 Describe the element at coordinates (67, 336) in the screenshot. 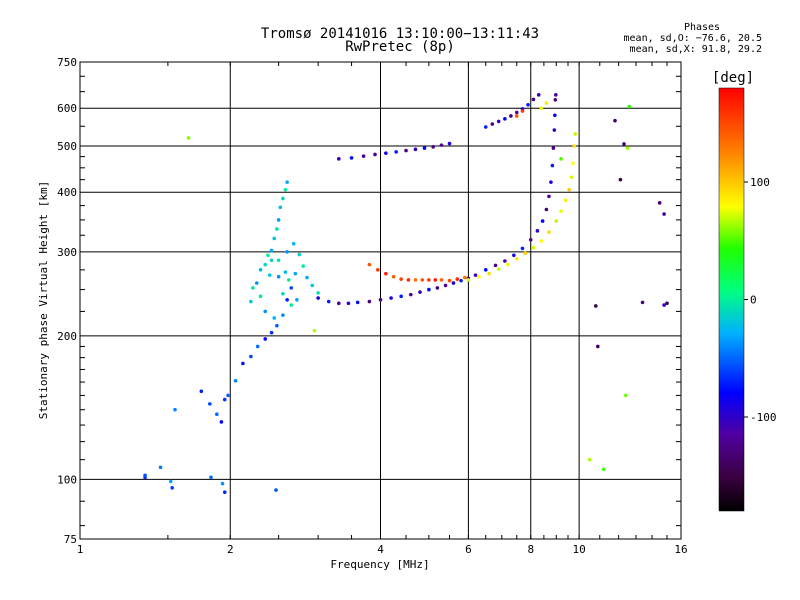

I see `y-tick-label: 200` at that location.